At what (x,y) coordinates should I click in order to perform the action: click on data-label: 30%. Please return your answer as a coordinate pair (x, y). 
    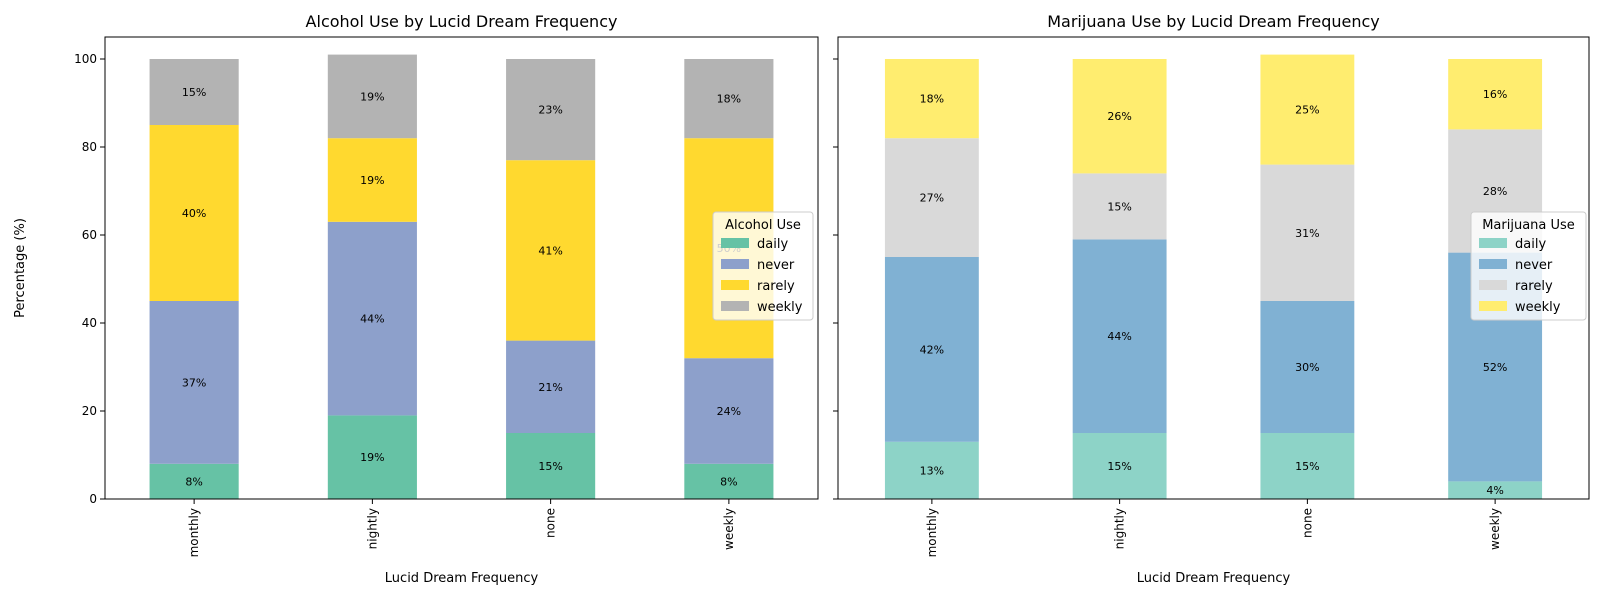
    Looking at the image, I should click on (1307, 367).